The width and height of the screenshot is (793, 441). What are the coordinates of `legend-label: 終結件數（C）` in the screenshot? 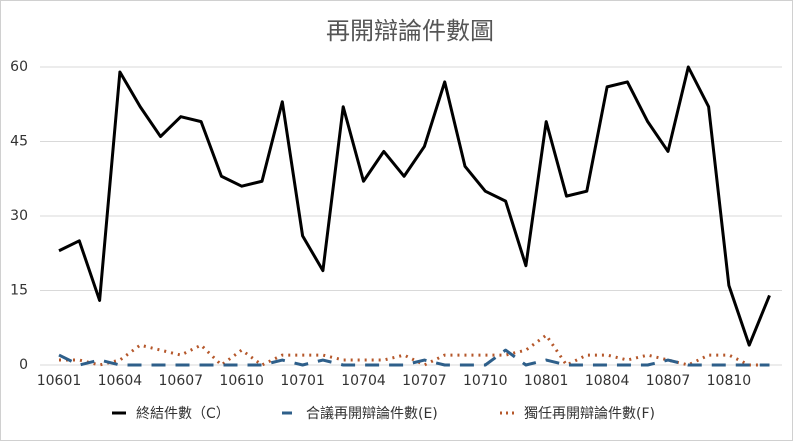 It's located at (183, 414).